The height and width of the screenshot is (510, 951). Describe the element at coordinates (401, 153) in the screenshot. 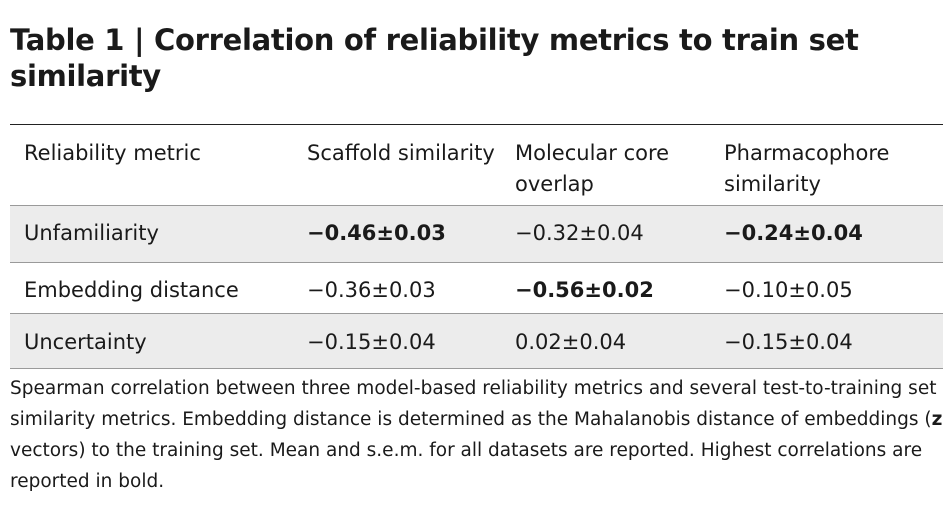

I see `header-cell: Scaffold similarity` at that location.